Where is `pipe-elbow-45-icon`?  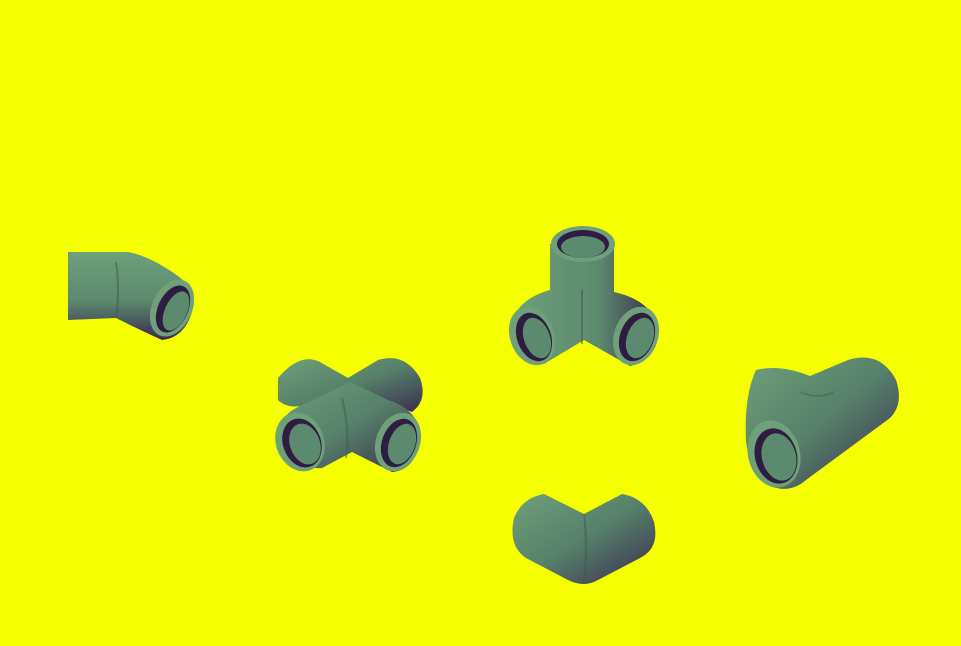 pipe-elbow-45-icon is located at coordinates (131, 296).